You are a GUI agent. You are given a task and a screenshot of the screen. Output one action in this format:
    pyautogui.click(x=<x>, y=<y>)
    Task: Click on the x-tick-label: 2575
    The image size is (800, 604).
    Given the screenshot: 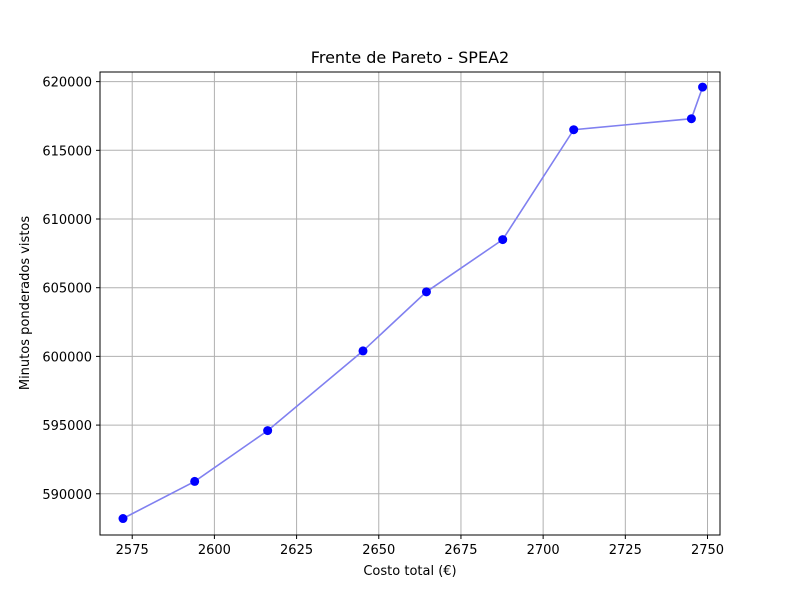 What is the action you would take?
    pyautogui.click(x=132, y=550)
    